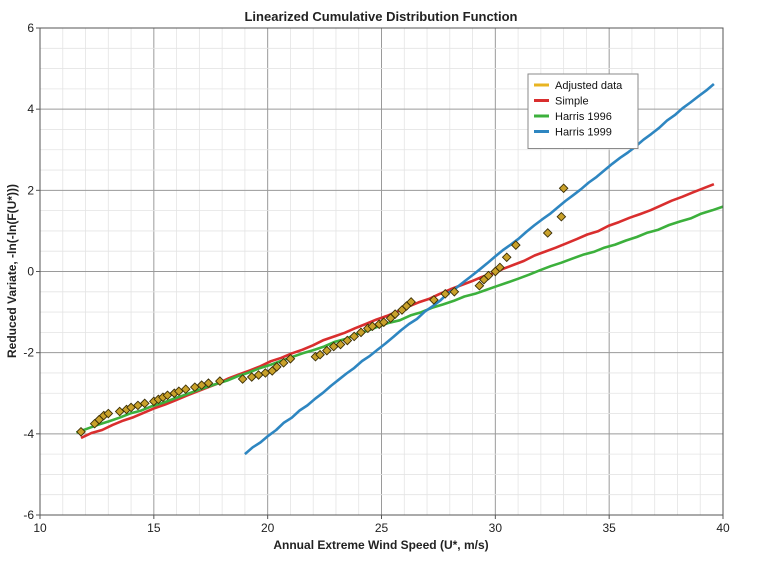 This screenshot has height=568, width=772. Describe the element at coordinates (380, 545) in the screenshot. I see `x-axis-label: Annual Extreme Wind Speed (U*, m/s)` at that location.